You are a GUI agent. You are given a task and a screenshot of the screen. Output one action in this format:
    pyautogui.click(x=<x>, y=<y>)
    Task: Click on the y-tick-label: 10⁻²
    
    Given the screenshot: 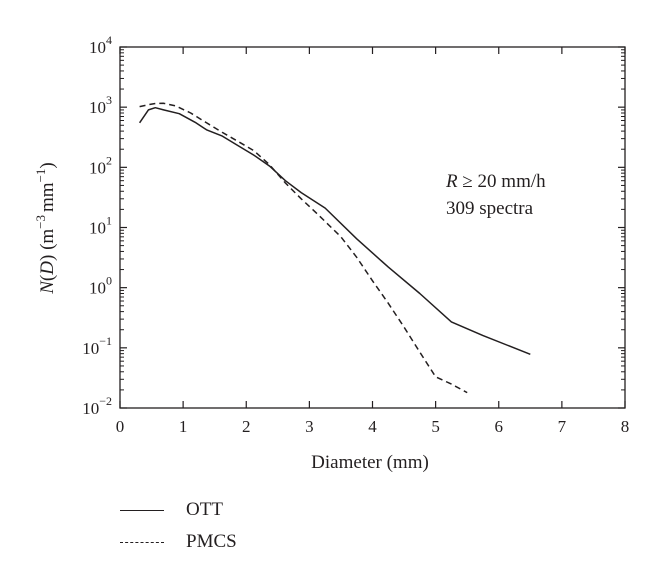 What is the action you would take?
    pyautogui.click(x=97, y=406)
    